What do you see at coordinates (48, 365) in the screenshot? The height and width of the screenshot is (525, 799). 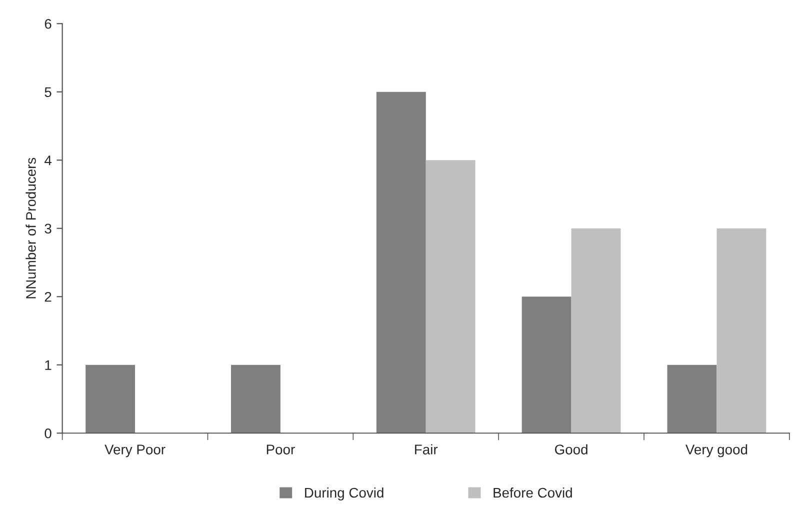 I see `y-tick-label: 1` at bounding box center [48, 365].